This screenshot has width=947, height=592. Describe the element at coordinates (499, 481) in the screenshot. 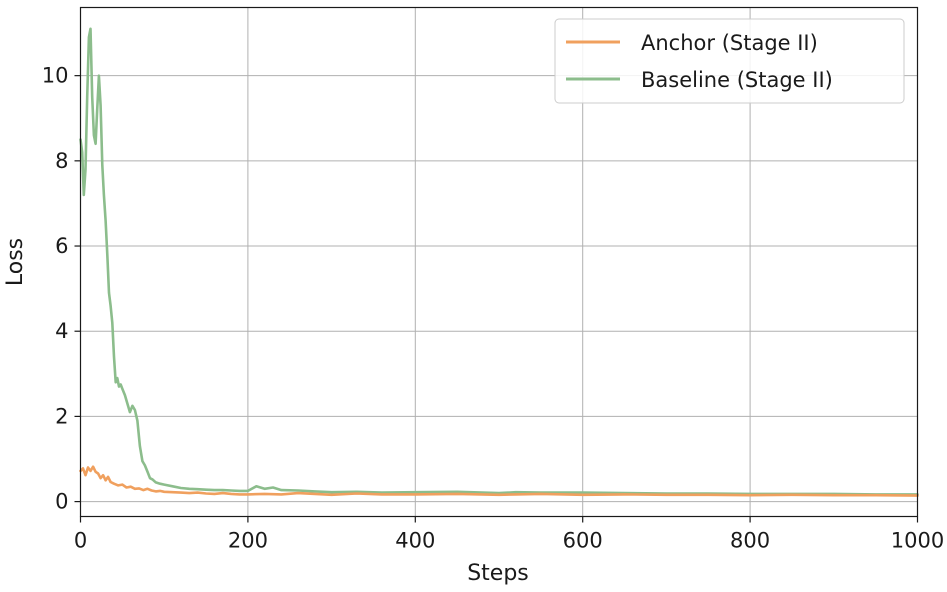

I see `series-line-anchor` at that location.